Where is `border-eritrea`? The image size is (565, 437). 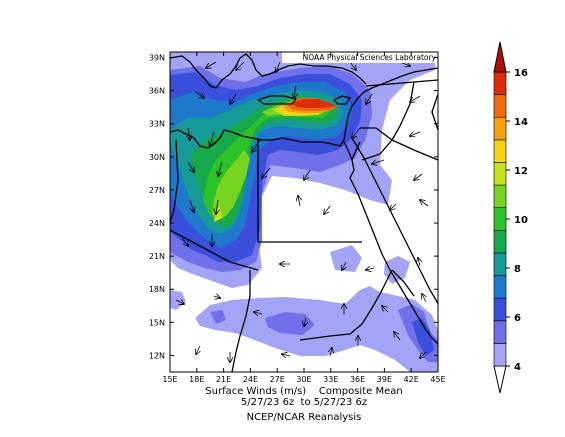
border-eritrea is located at coordinates (403, 283).